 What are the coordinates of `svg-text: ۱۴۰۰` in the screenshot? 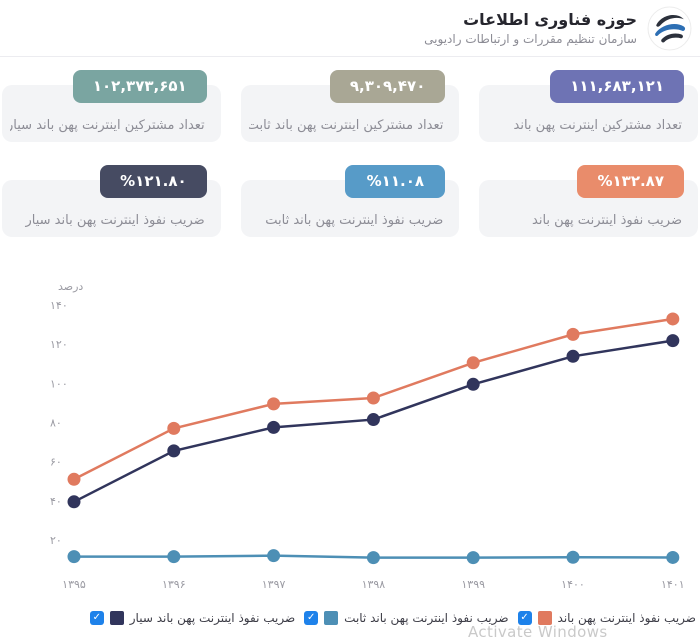 It's located at (573, 584).